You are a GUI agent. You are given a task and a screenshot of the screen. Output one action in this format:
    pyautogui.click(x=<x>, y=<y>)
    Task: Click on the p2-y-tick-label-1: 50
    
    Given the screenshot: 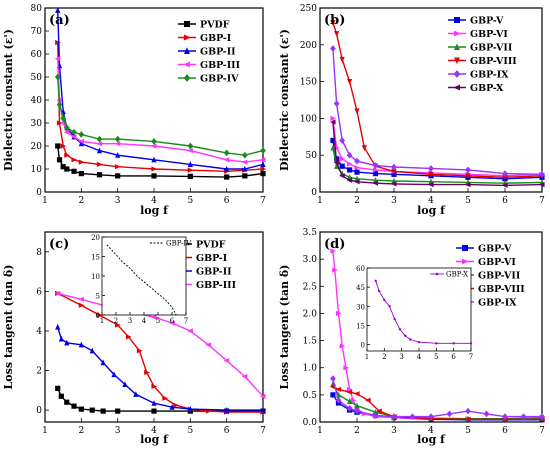 What is the action you would take?
    pyautogui.click(x=312, y=156)
    